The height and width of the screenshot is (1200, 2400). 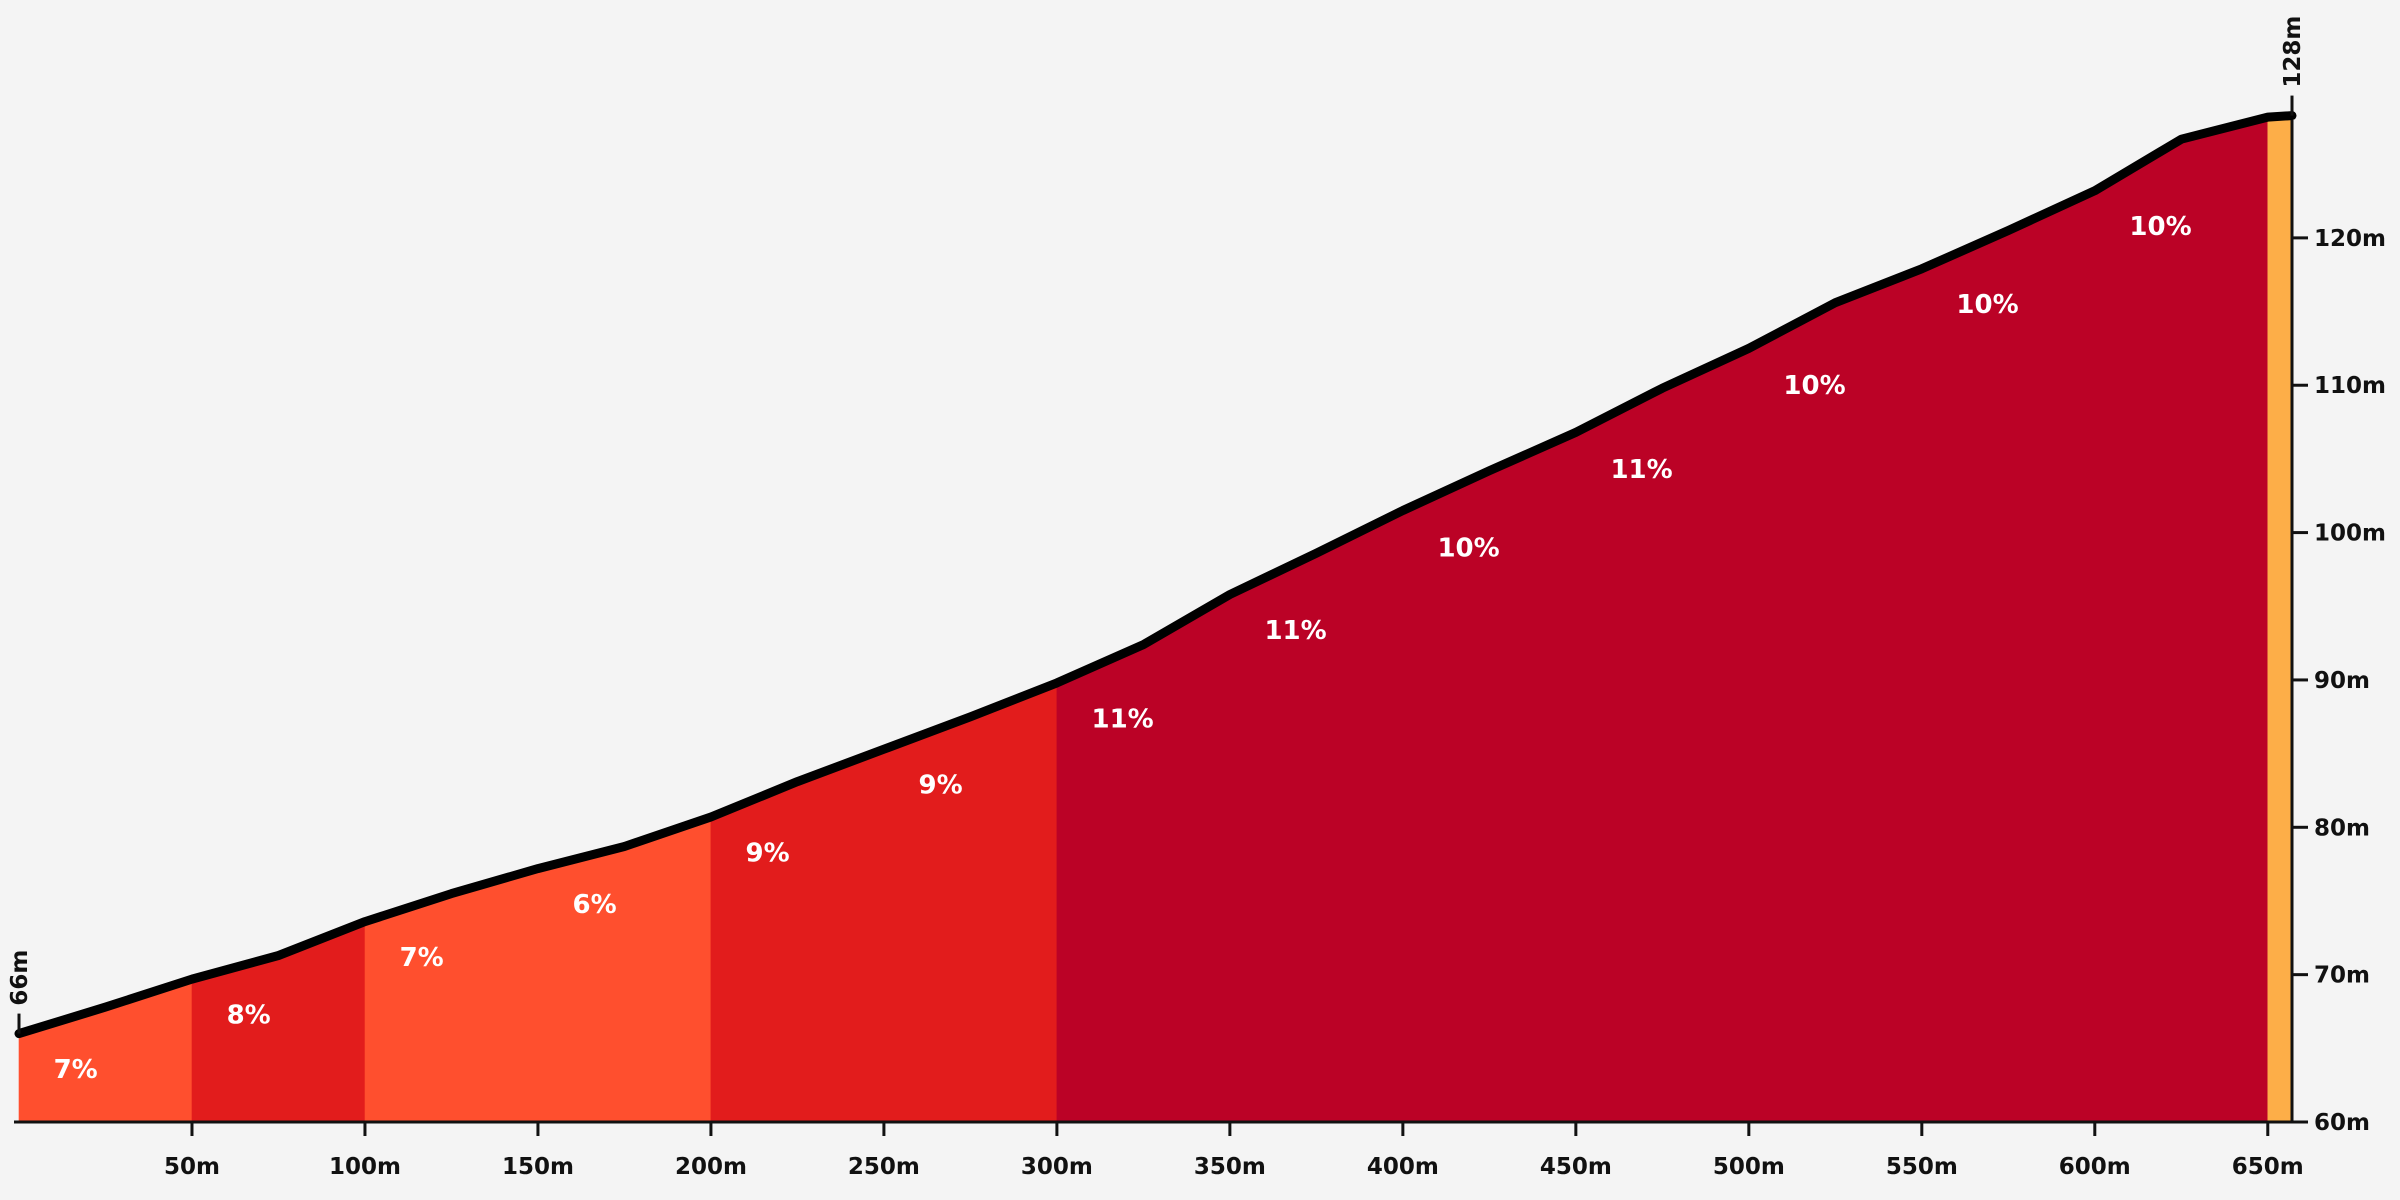 What do you see at coordinates (2342, 1123) in the screenshot?
I see `y-tick-label: 60m` at bounding box center [2342, 1123].